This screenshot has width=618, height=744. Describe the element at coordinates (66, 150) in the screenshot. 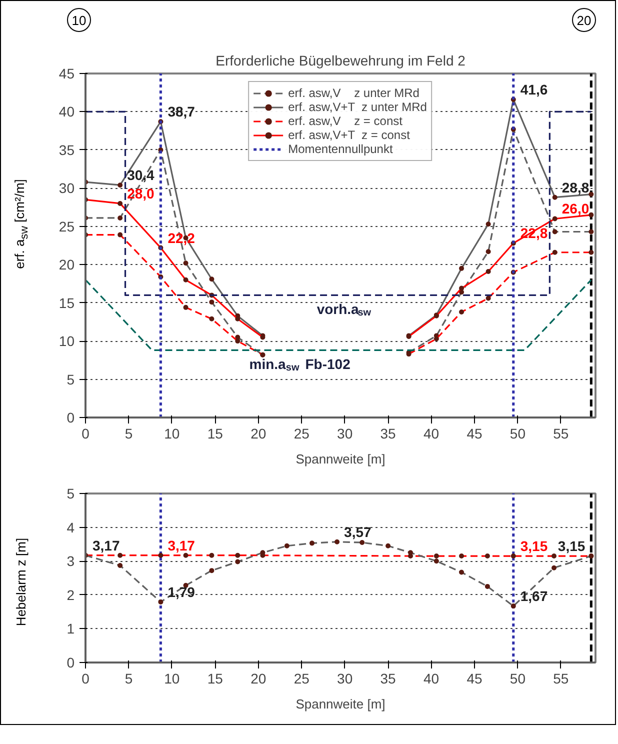

I see `y-tick-label: 35` at that location.